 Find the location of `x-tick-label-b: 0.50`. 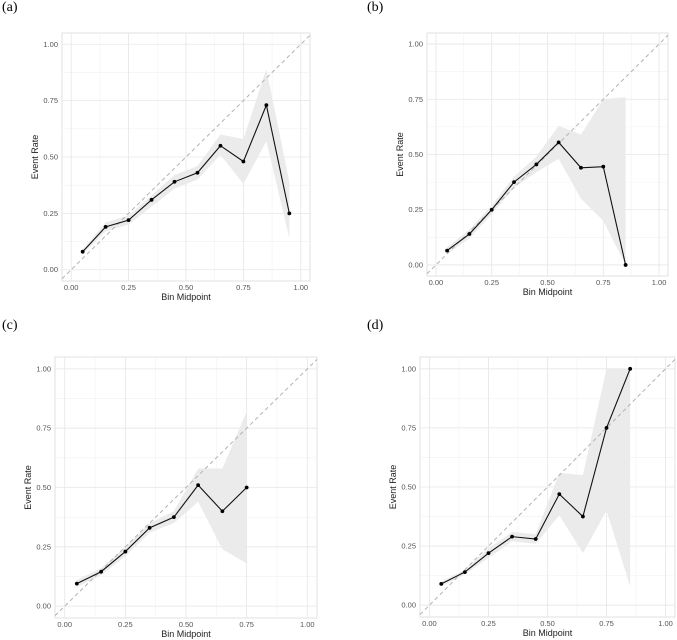

x-tick-label-b: 0.50 is located at coordinates (547, 282).